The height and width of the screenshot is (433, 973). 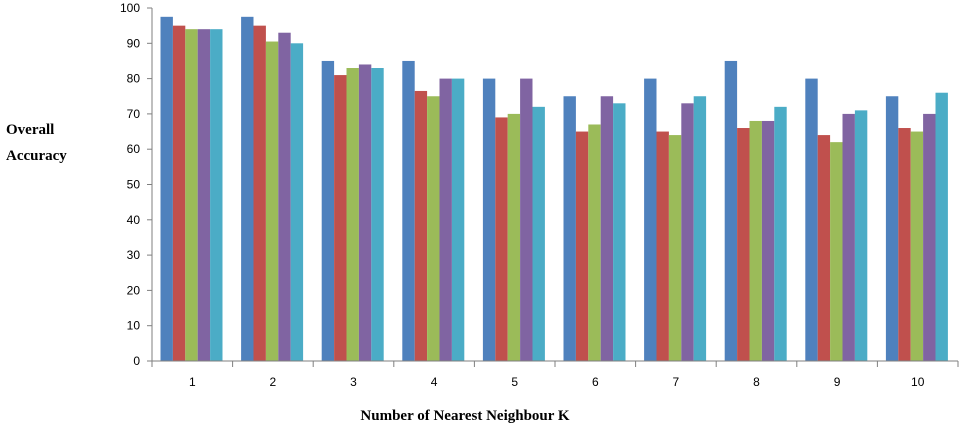 What do you see at coordinates (134, 290) in the screenshot?
I see `y-tick-label: 20` at bounding box center [134, 290].